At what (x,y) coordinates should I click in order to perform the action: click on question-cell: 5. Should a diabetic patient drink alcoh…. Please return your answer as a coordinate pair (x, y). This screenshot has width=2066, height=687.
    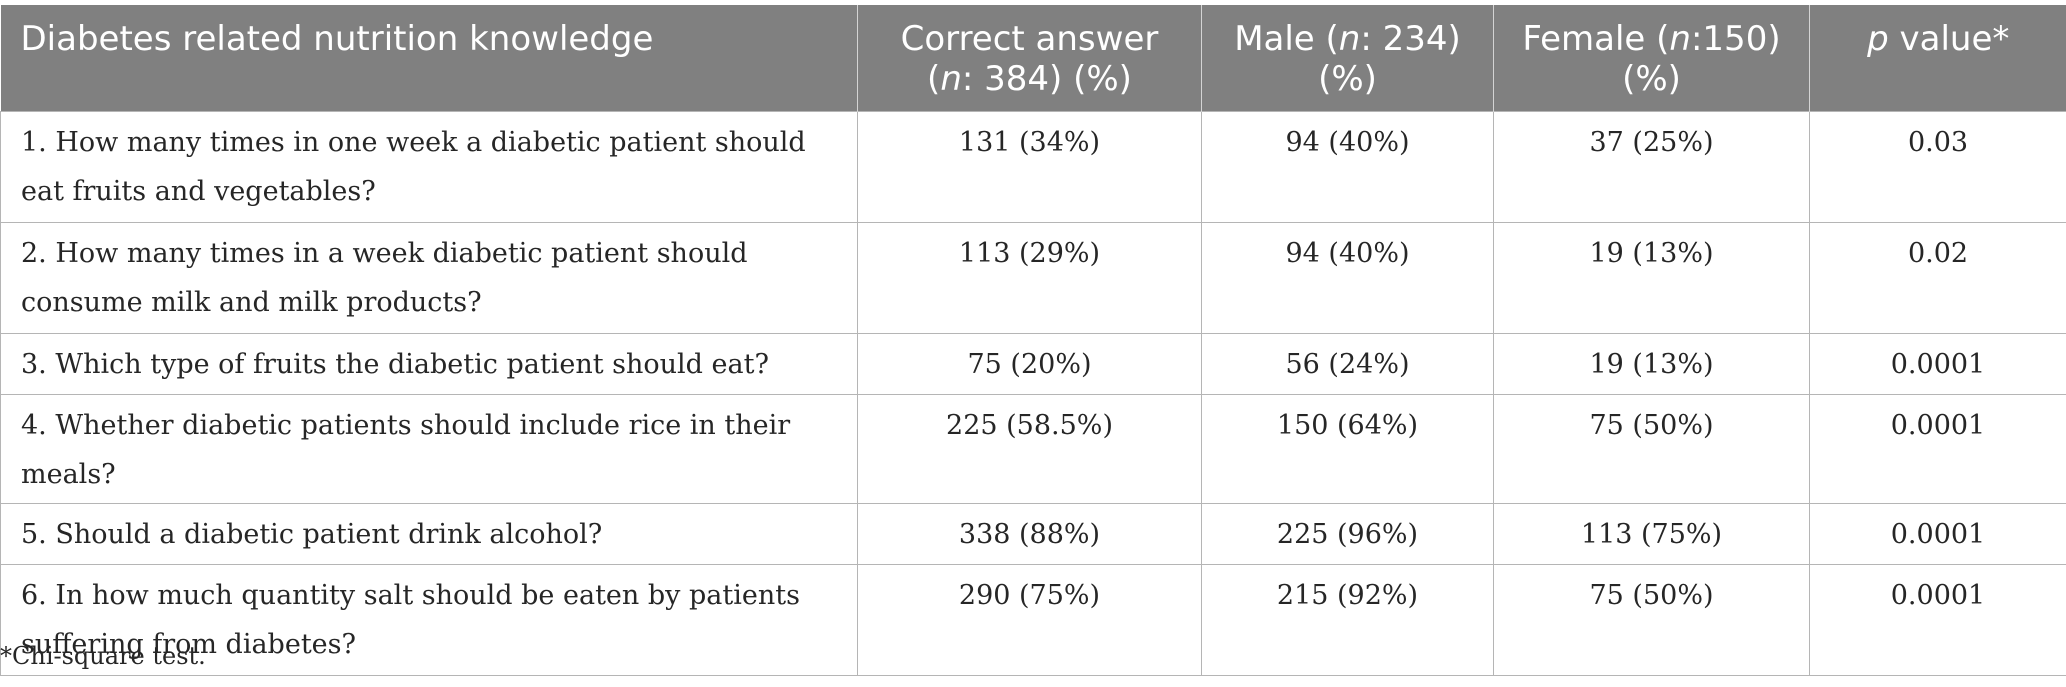
    Looking at the image, I should click on (429, 534).